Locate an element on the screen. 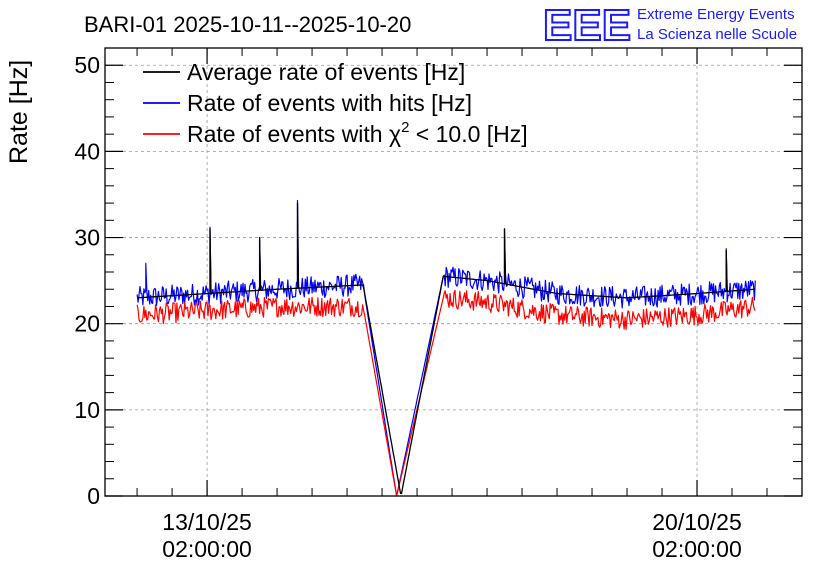 The width and height of the screenshot is (836, 572). logo-mark: EEE is located at coordinates (587, 25).